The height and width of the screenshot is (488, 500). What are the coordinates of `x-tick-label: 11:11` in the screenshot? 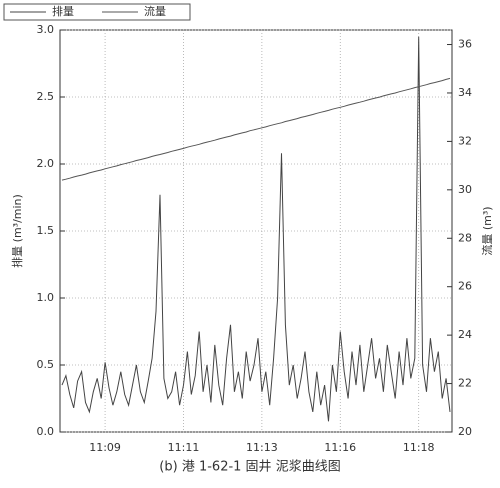 It's located at (184, 447).